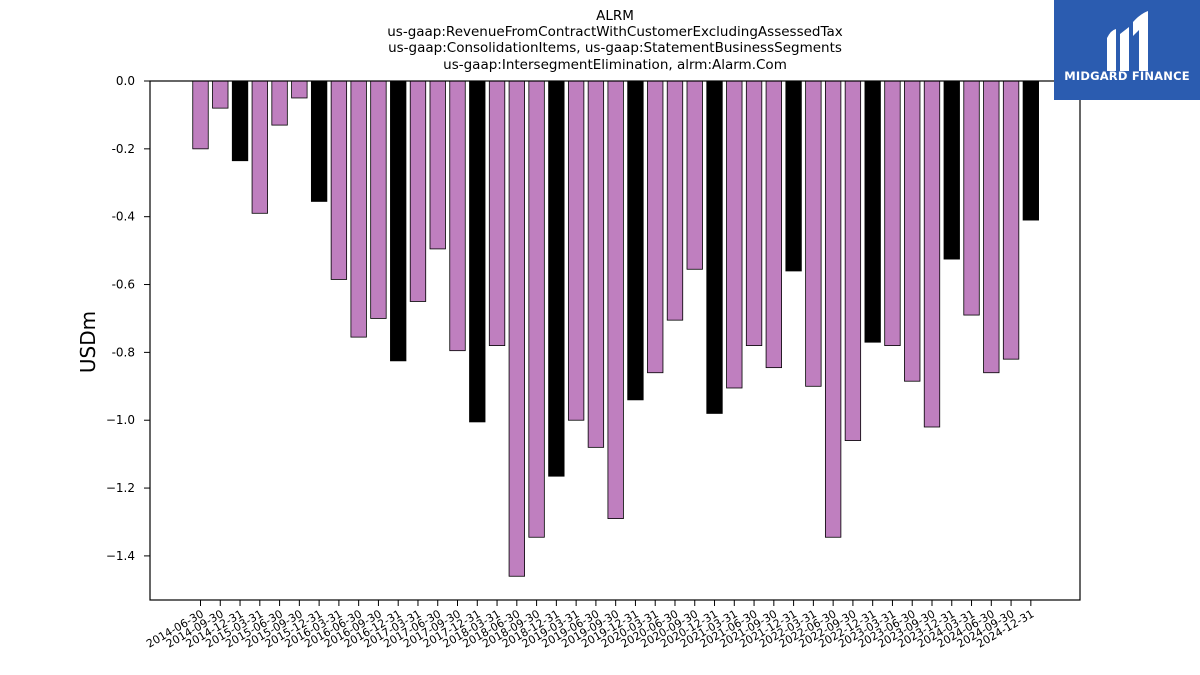 This screenshot has width=1200, height=675. Describe the element at coordinates (123, 352) in the screenshot. I see `y-tick-label: -0.8` at that location.